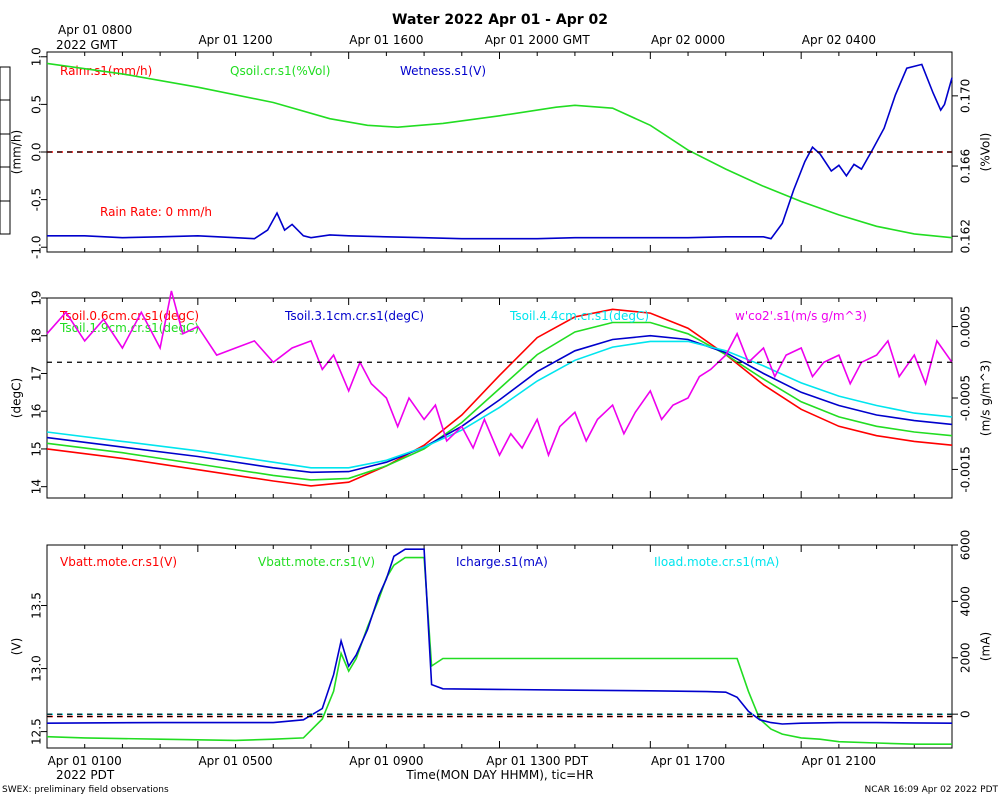  I want to click on bottom-tick-label: Apr 01 2100, so click(839, 761).